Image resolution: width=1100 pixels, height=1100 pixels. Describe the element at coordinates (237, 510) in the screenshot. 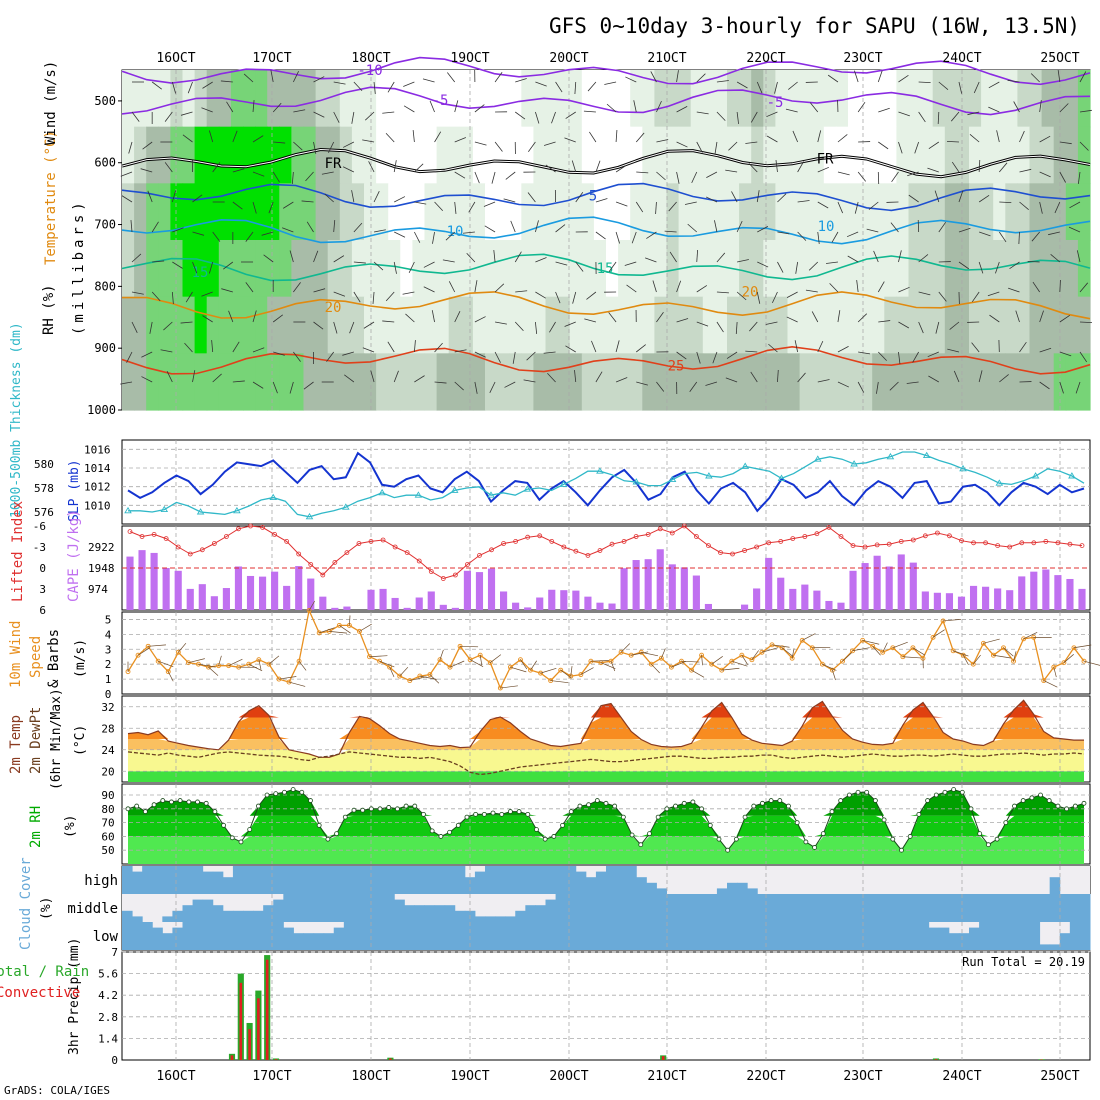

I see `thickness-point` at that location.